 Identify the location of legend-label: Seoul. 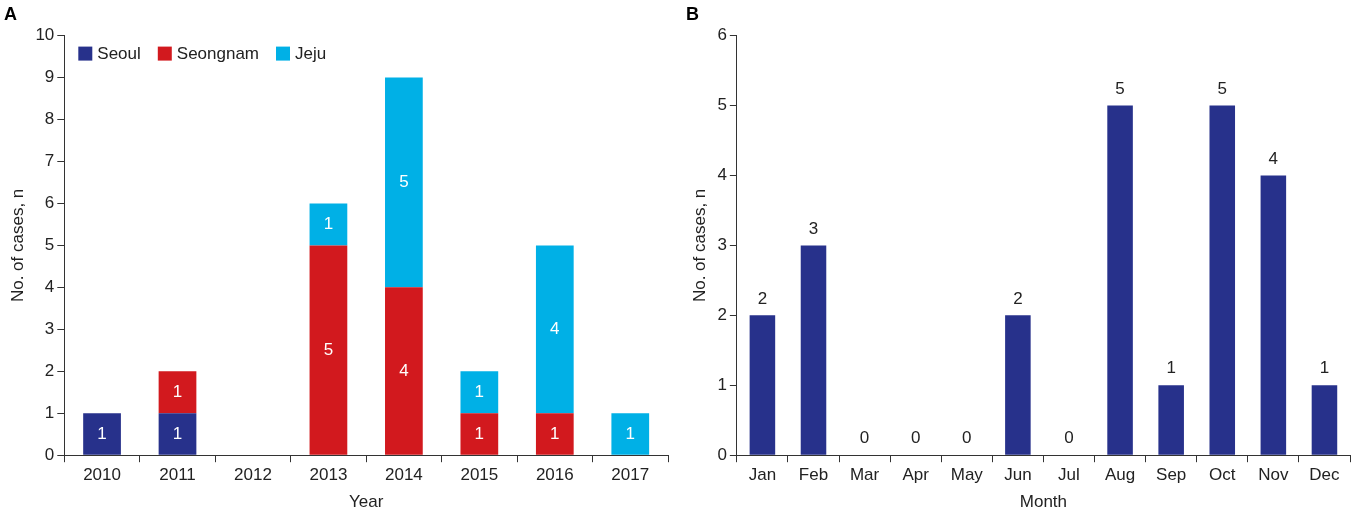
(119, 54).